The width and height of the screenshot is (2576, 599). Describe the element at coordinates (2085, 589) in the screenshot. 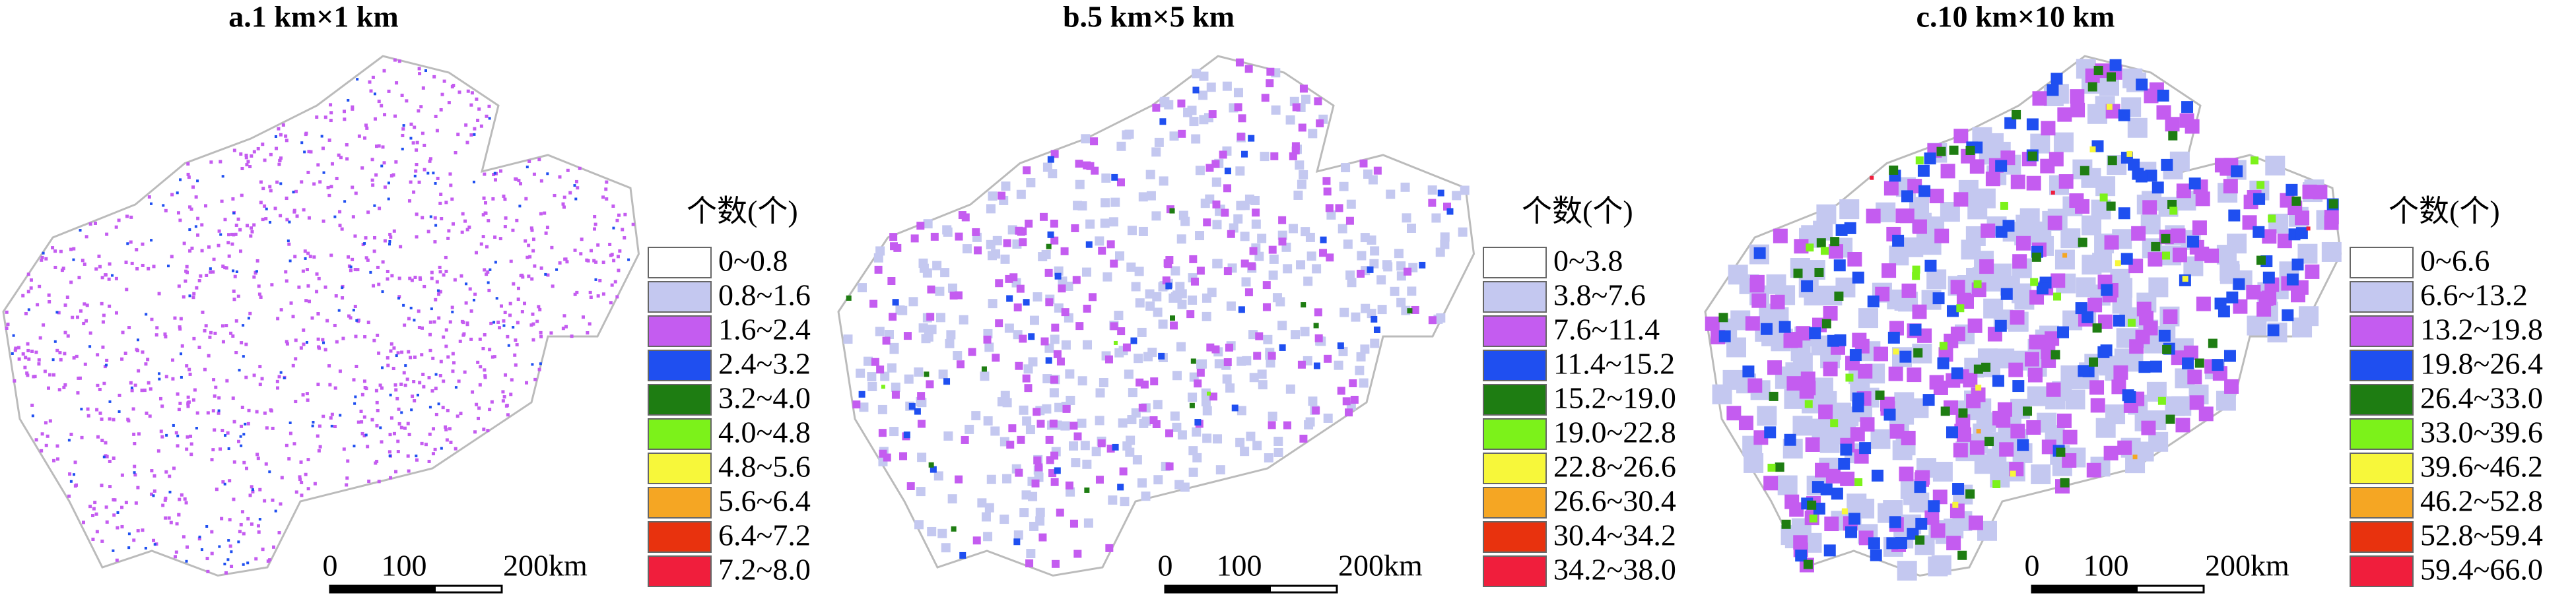

I see `scale-bar-fill` at that location.